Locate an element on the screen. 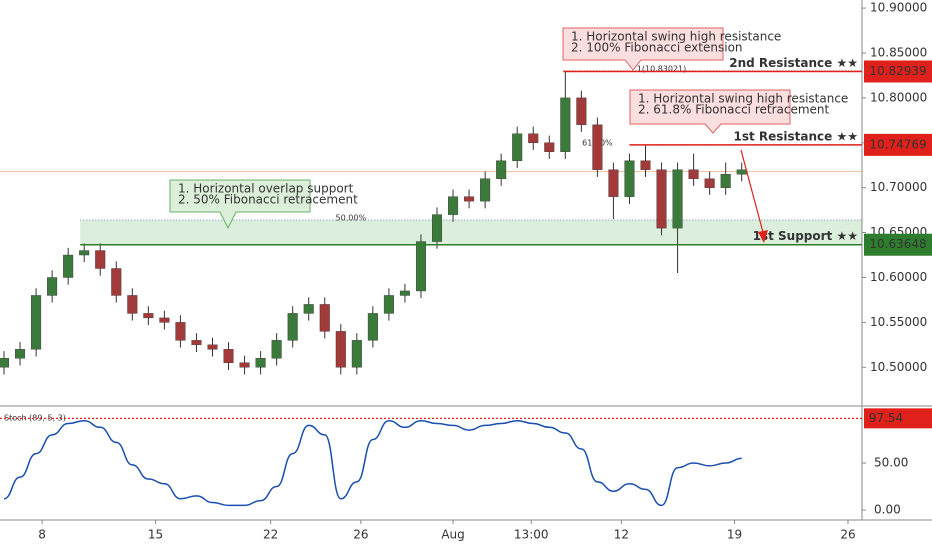  x-tick-label: 15 is located at coordinates (155, 535).